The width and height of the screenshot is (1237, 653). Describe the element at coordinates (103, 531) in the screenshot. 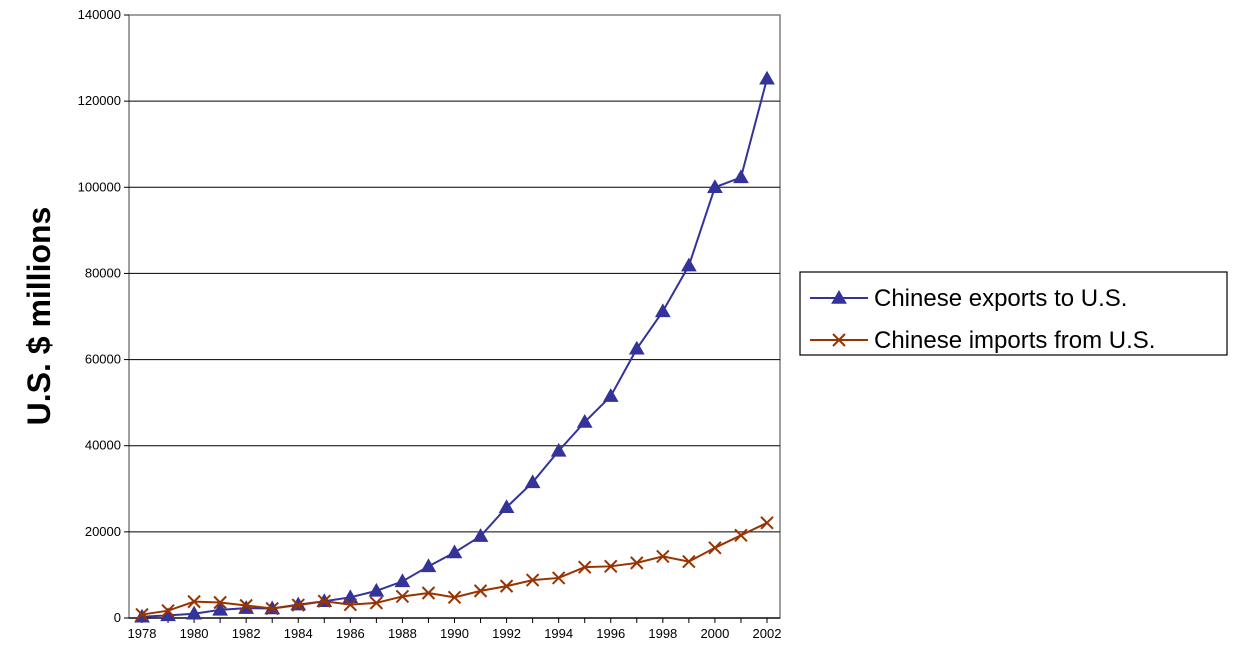

I see `y-tick-label: 20000` at that location.